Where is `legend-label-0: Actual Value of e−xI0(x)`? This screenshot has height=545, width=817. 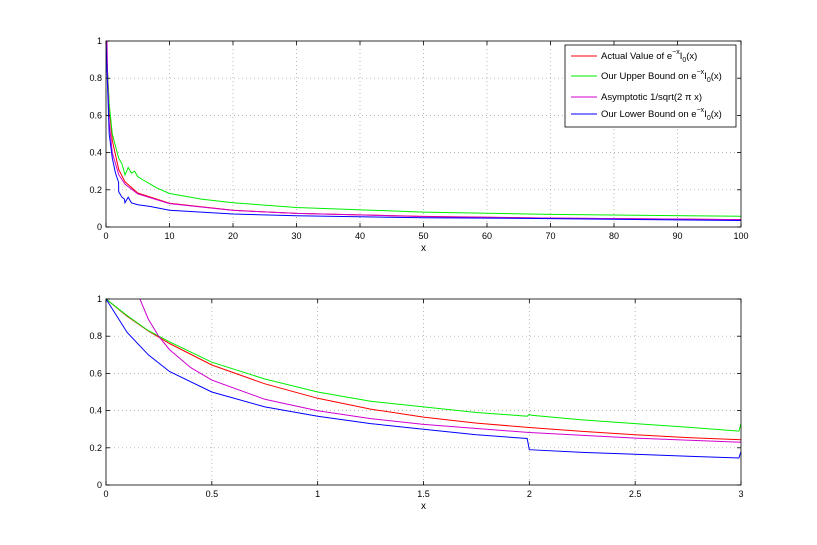 legend-label-0: Actual Value of e−xI0(x) is located at coordinates (649, 56).